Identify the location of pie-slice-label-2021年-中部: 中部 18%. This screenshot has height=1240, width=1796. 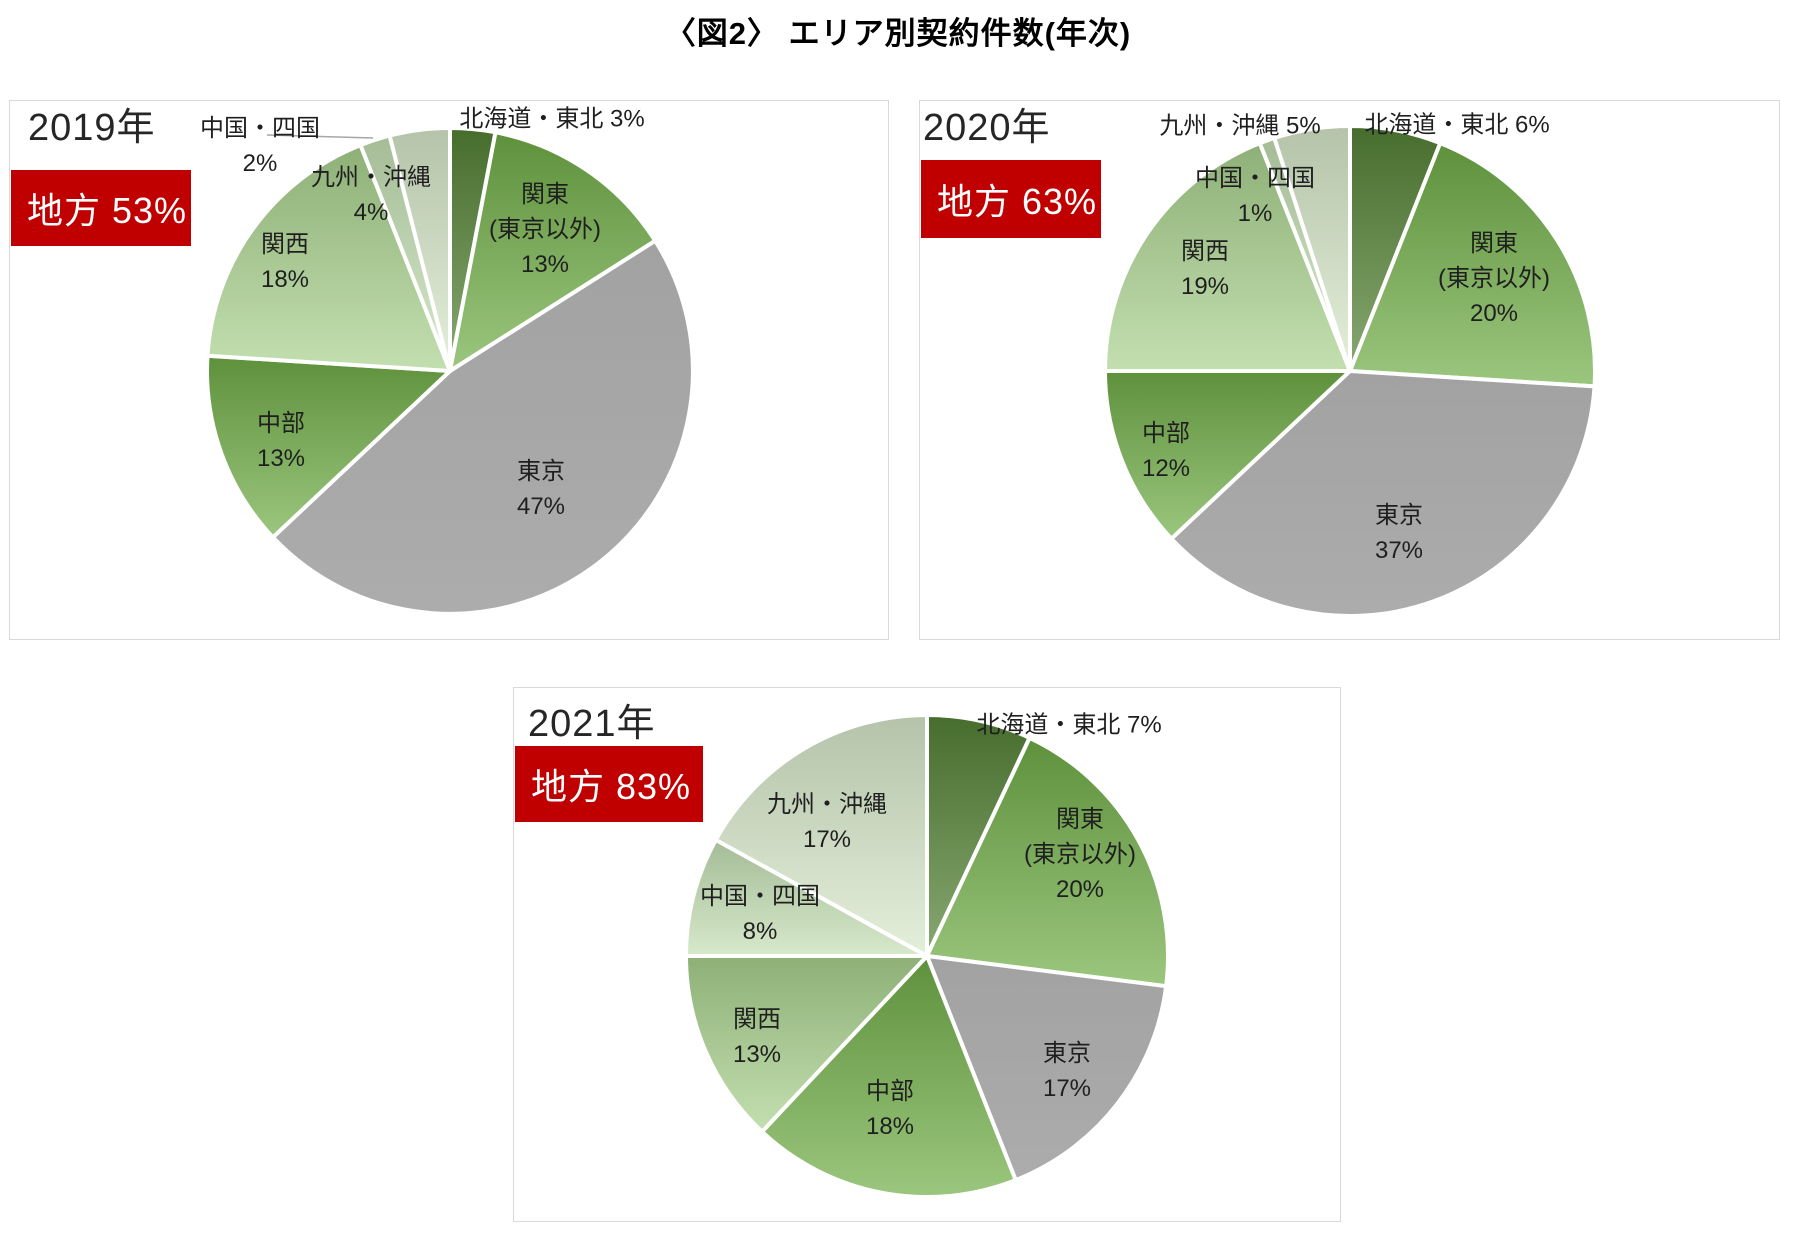
(890, 1109).